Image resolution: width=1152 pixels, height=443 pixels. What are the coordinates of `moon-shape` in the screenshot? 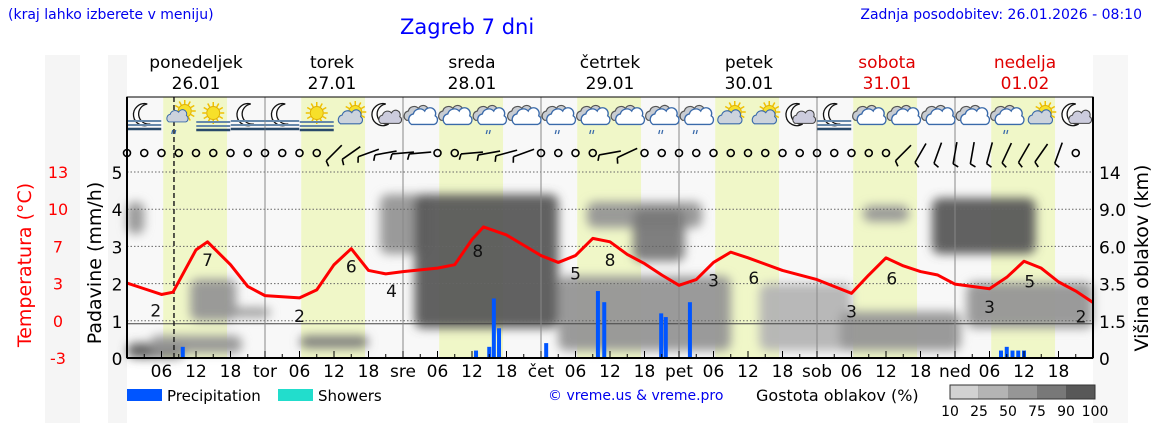 It's located at (1070, 114).